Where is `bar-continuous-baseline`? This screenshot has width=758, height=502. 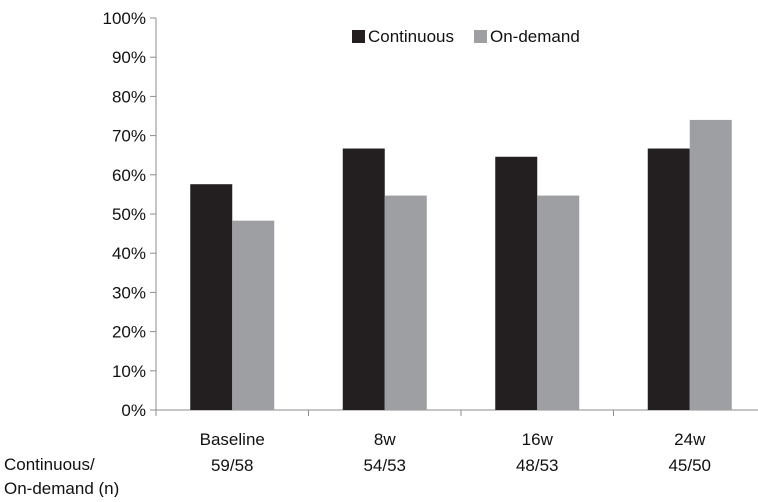
bar-continuous-baseline is located at coordinates (211, 297).